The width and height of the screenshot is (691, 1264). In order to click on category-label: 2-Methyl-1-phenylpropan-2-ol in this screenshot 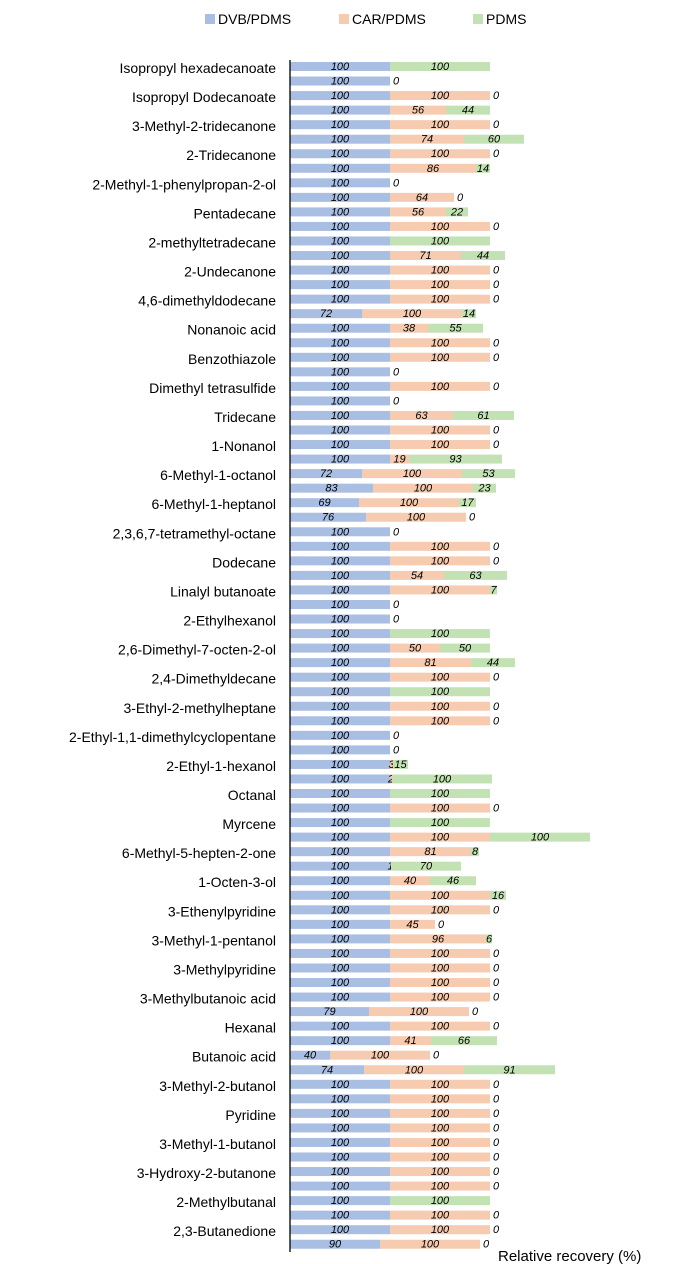, I will do `click(184, 184)`.